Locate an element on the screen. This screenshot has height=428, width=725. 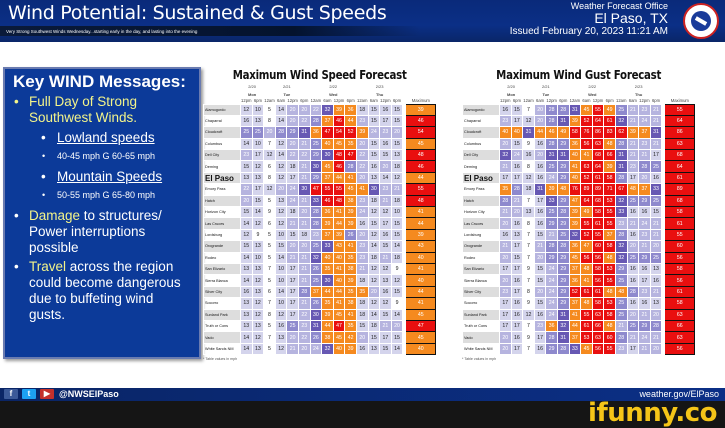
maximum-cell: 41 is located at coordinates (421, 269).